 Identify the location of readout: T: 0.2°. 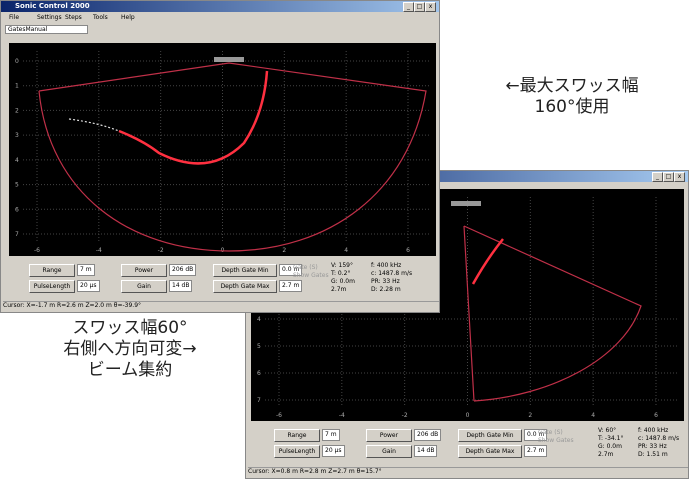
(341, 273).